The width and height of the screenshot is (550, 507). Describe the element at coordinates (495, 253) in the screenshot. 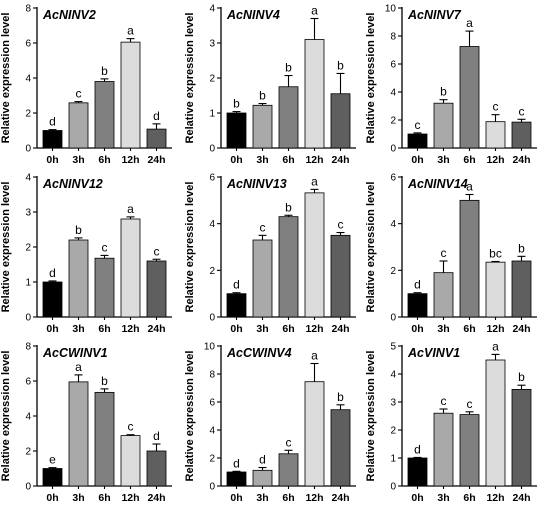

I see `significance-letter: bc` at that location.